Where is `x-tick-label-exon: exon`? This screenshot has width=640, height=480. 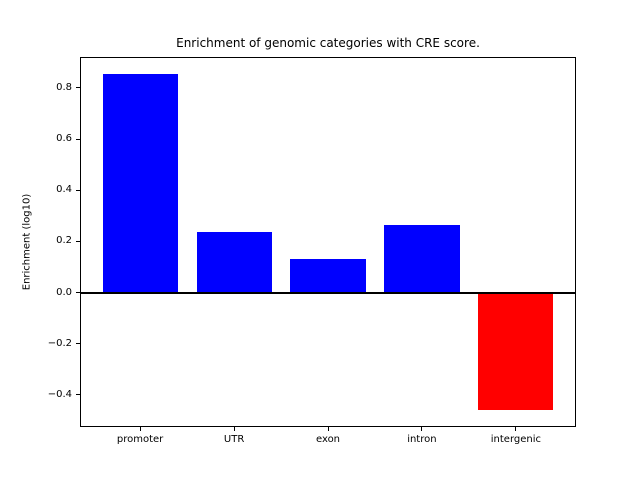
x-tick-label-exon: exon is located at coordinates (328, 439).